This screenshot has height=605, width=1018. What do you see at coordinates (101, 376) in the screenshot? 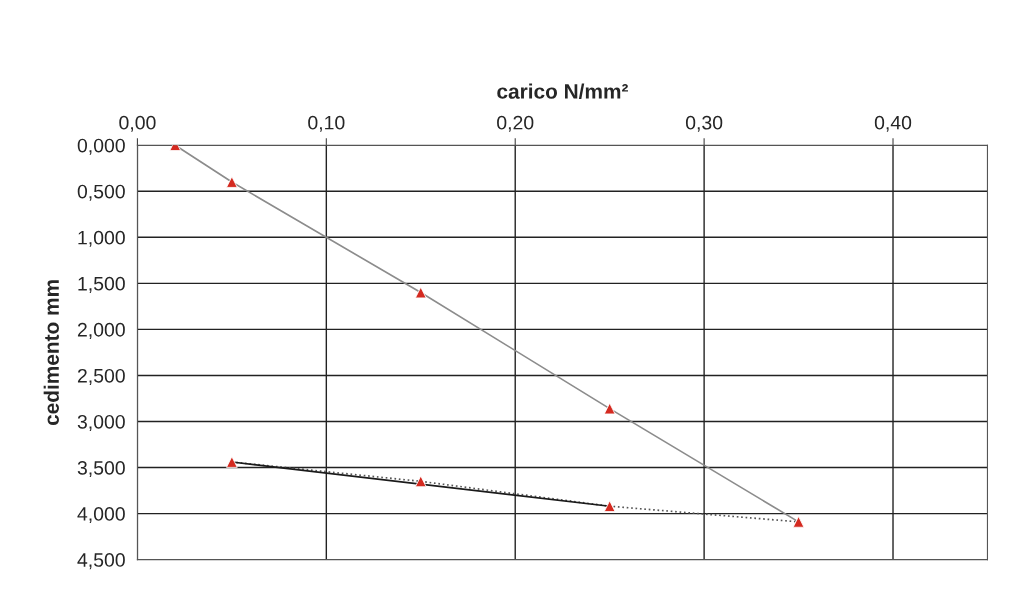
I see `y-tick-label: 2,500` at bounding box center [101, 376].